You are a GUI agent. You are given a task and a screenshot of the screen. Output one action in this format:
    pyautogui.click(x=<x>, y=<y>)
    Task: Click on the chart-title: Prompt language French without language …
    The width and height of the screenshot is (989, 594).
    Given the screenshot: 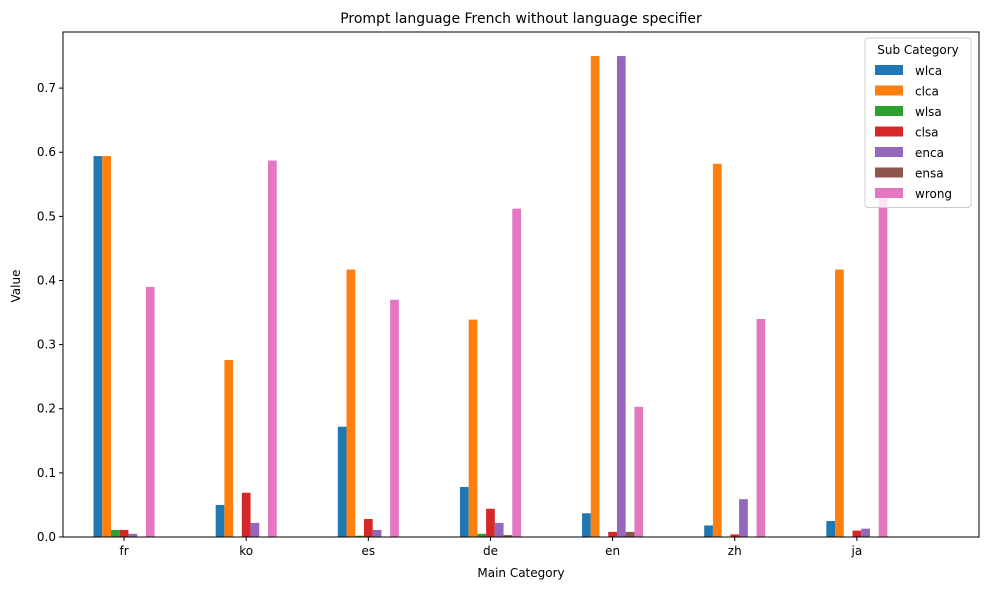 What is the action you would take?
    pyautogui.click(x=521, y=19)
    